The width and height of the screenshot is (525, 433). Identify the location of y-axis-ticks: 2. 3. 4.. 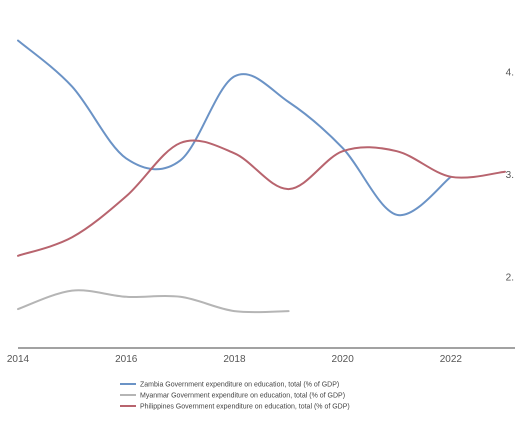
(510, 175).